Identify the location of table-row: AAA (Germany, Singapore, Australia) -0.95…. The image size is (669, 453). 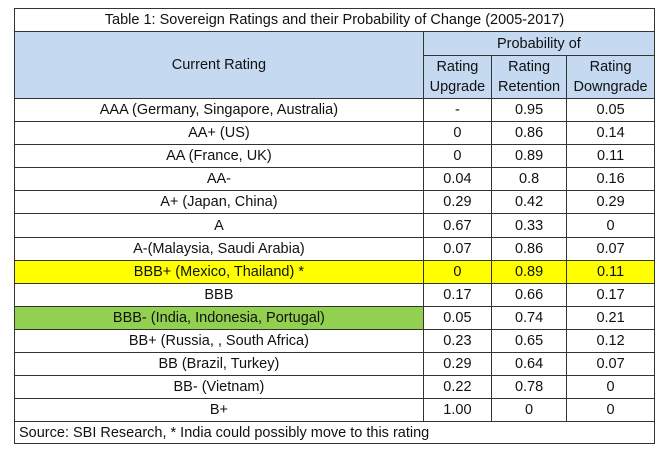
(334, 110).